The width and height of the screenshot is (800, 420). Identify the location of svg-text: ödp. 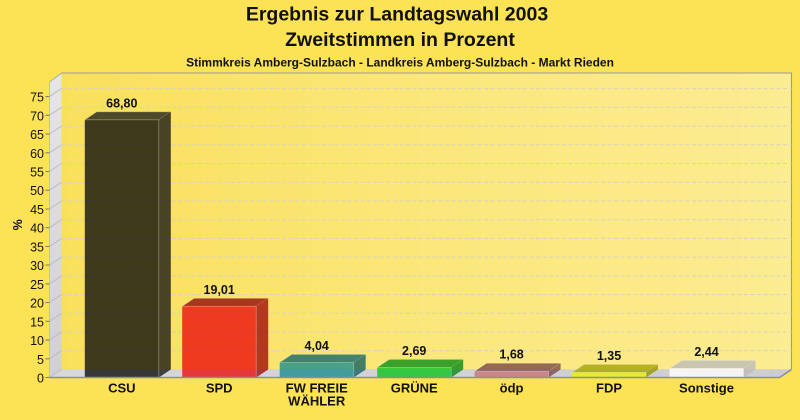
(512, 388).